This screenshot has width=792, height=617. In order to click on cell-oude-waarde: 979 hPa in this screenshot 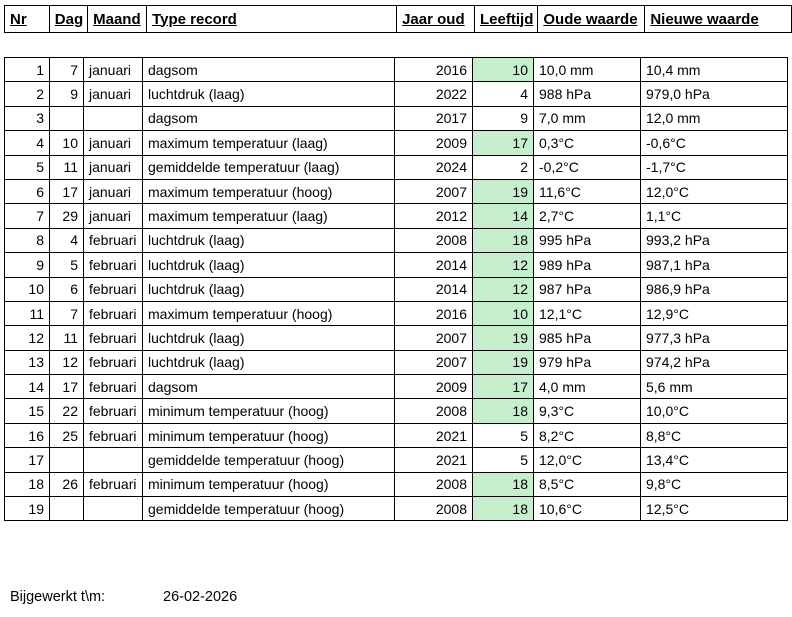, I will do `click(587, 362)`.